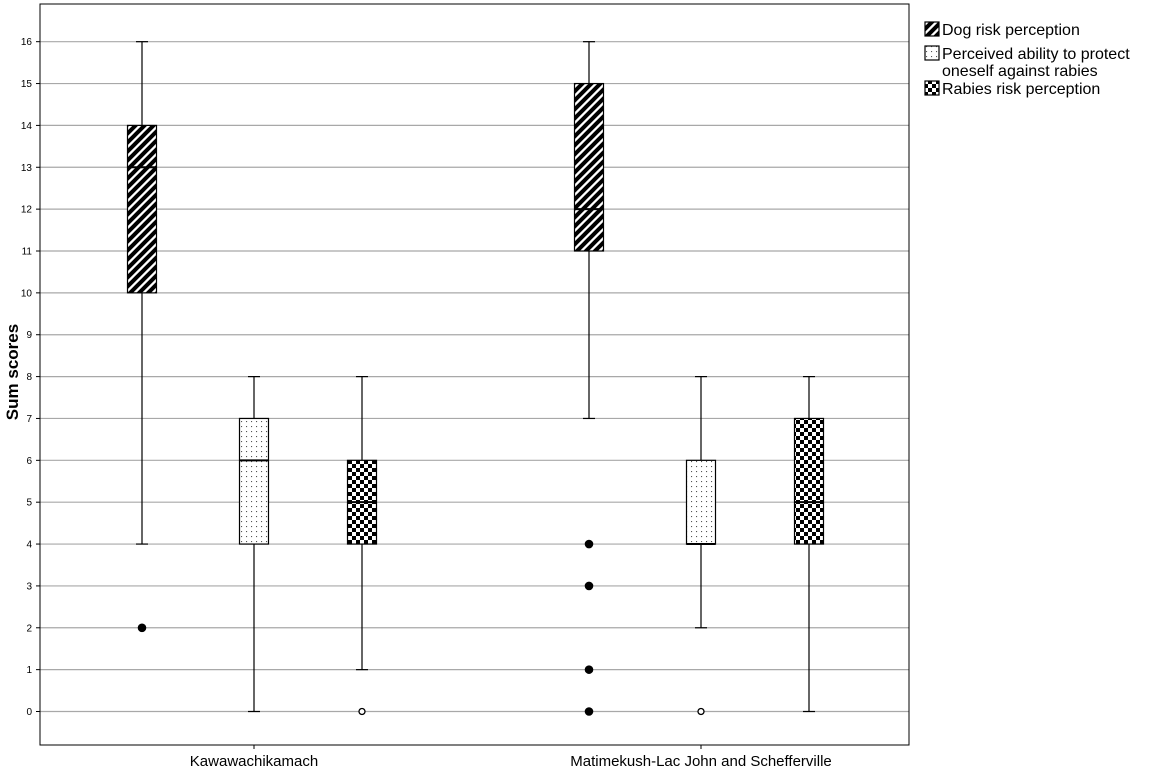  Describe the element at coordinates (27, 42) in the screenshot. I see `y-tick-label-16: 16` at that location.